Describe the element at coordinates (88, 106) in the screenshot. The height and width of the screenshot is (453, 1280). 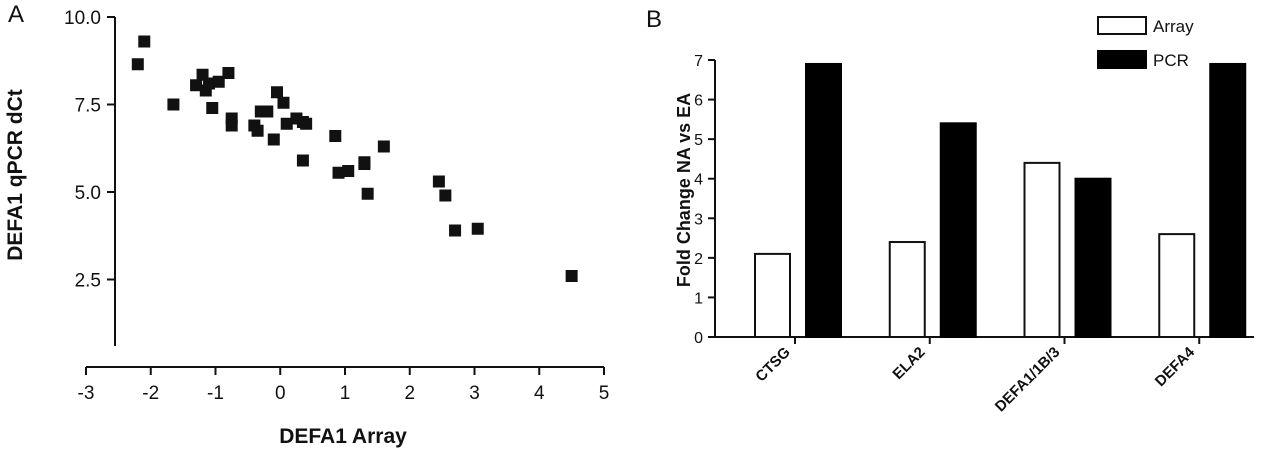
I see `scatter-y-tick-label: 7.5` at that location.